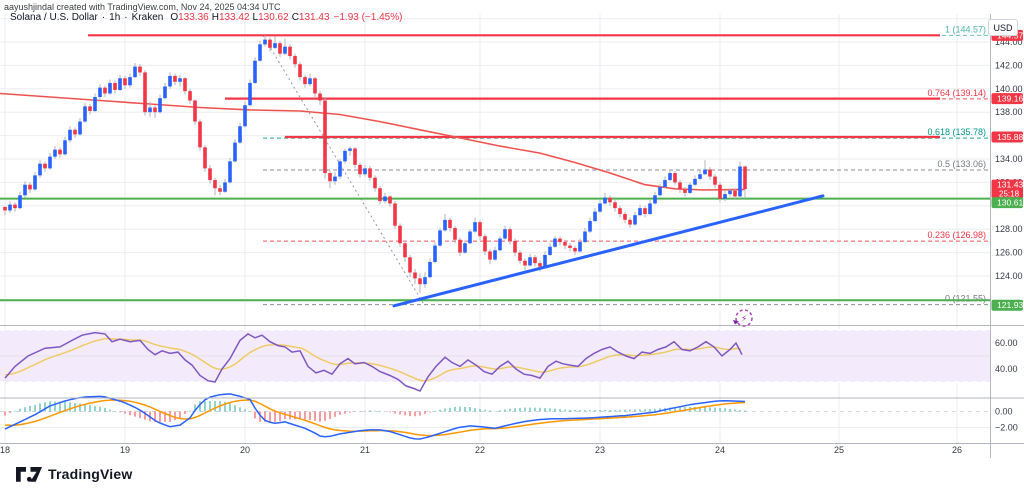 The height and width of the screenshot is (493, 1024). What do you see at coordinates (600, 450) in the screenshot?
I see `time-axis-label: 23` at bounding box center [600, 450].